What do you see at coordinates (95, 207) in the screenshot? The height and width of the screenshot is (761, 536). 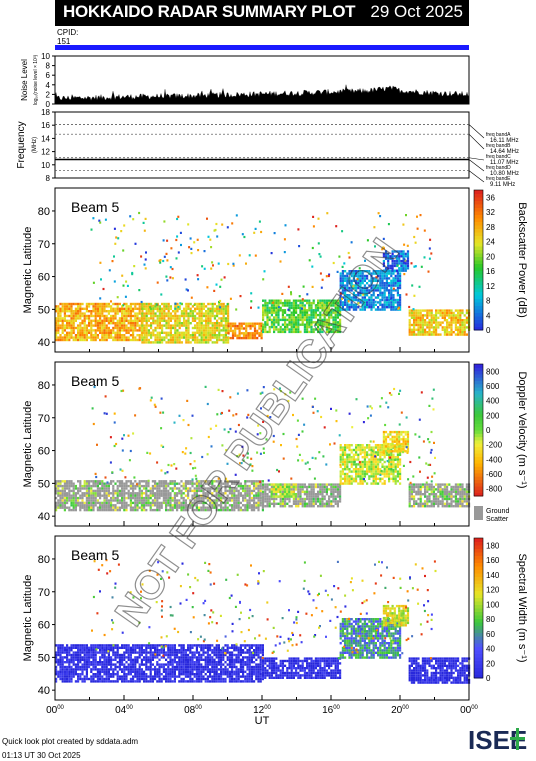 I see `backscatter-power-beam-label: Beam 5` at bounding box center [95, 207].